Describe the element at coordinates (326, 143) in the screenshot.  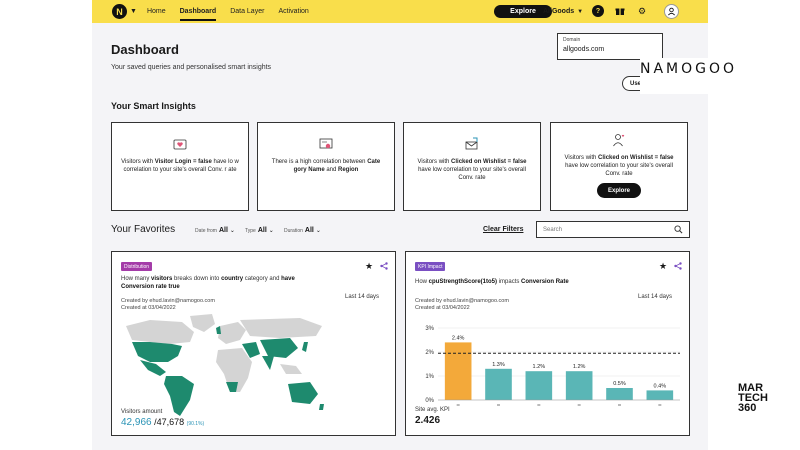
I see `certificate-icon` at that location.